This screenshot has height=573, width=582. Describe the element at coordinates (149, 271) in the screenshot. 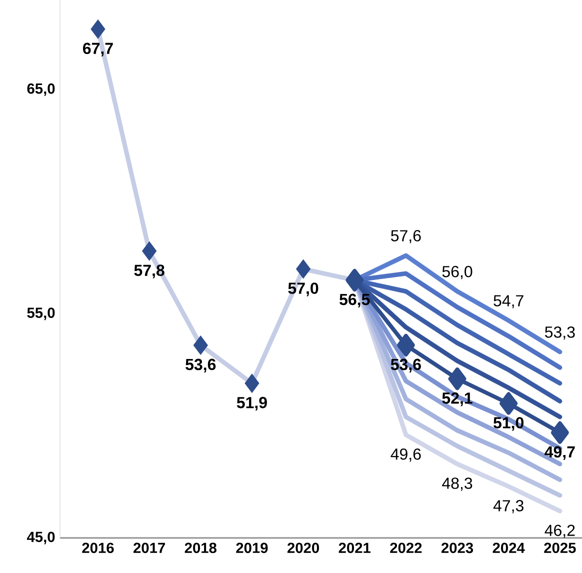

I see `data-label: 57,8` at that location.